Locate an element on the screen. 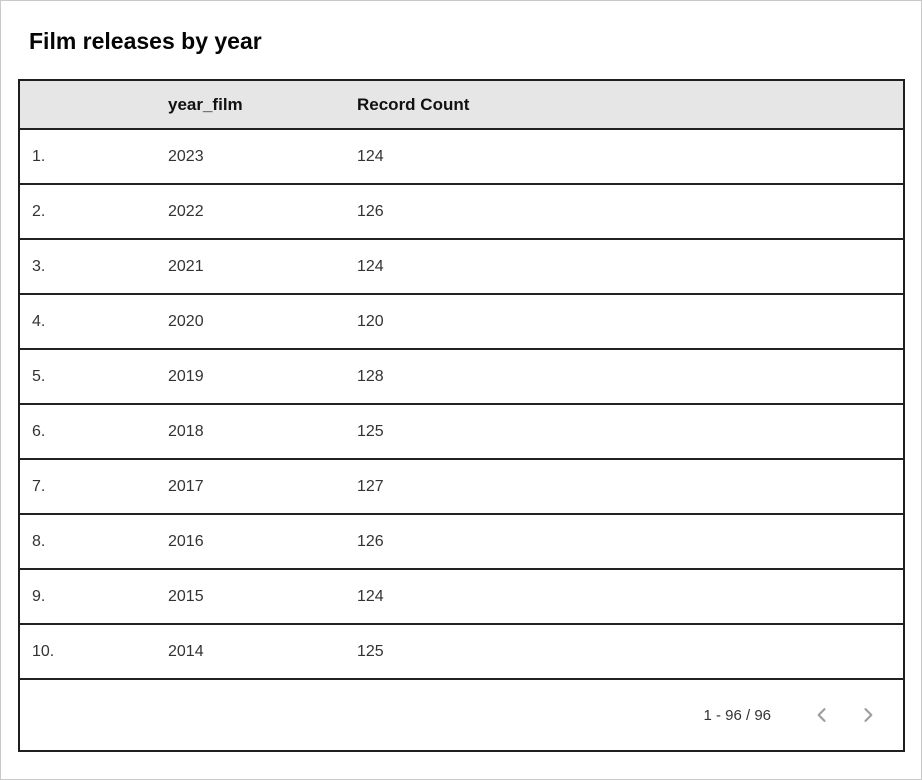  row-index: 7. is located at coordinates (39, 486).